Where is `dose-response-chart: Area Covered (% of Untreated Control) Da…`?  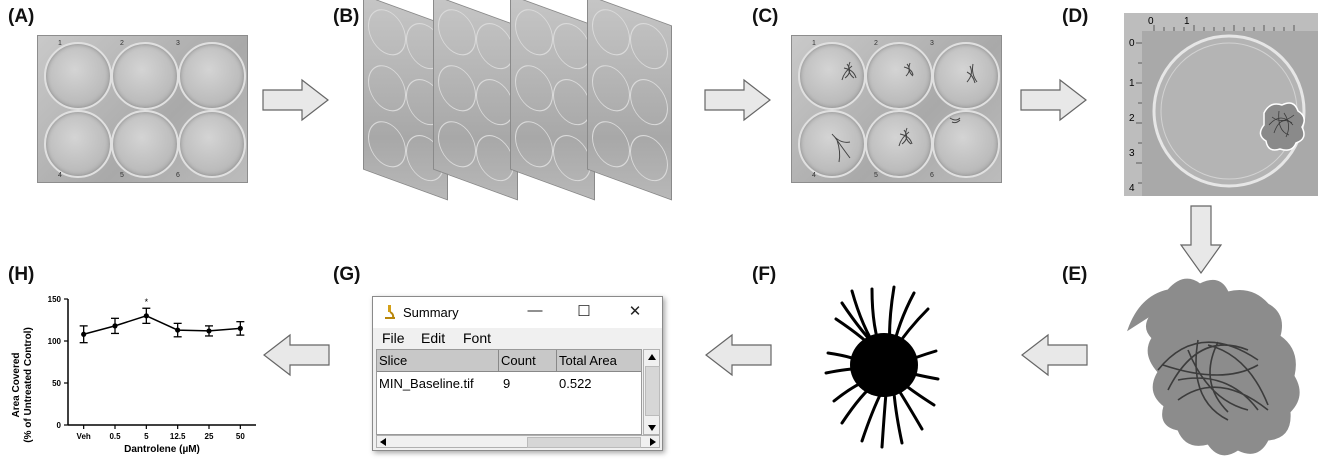 dose-response-chart: Area Covered (% of Untreated Control) Da… is located at coordinates (133, 375).